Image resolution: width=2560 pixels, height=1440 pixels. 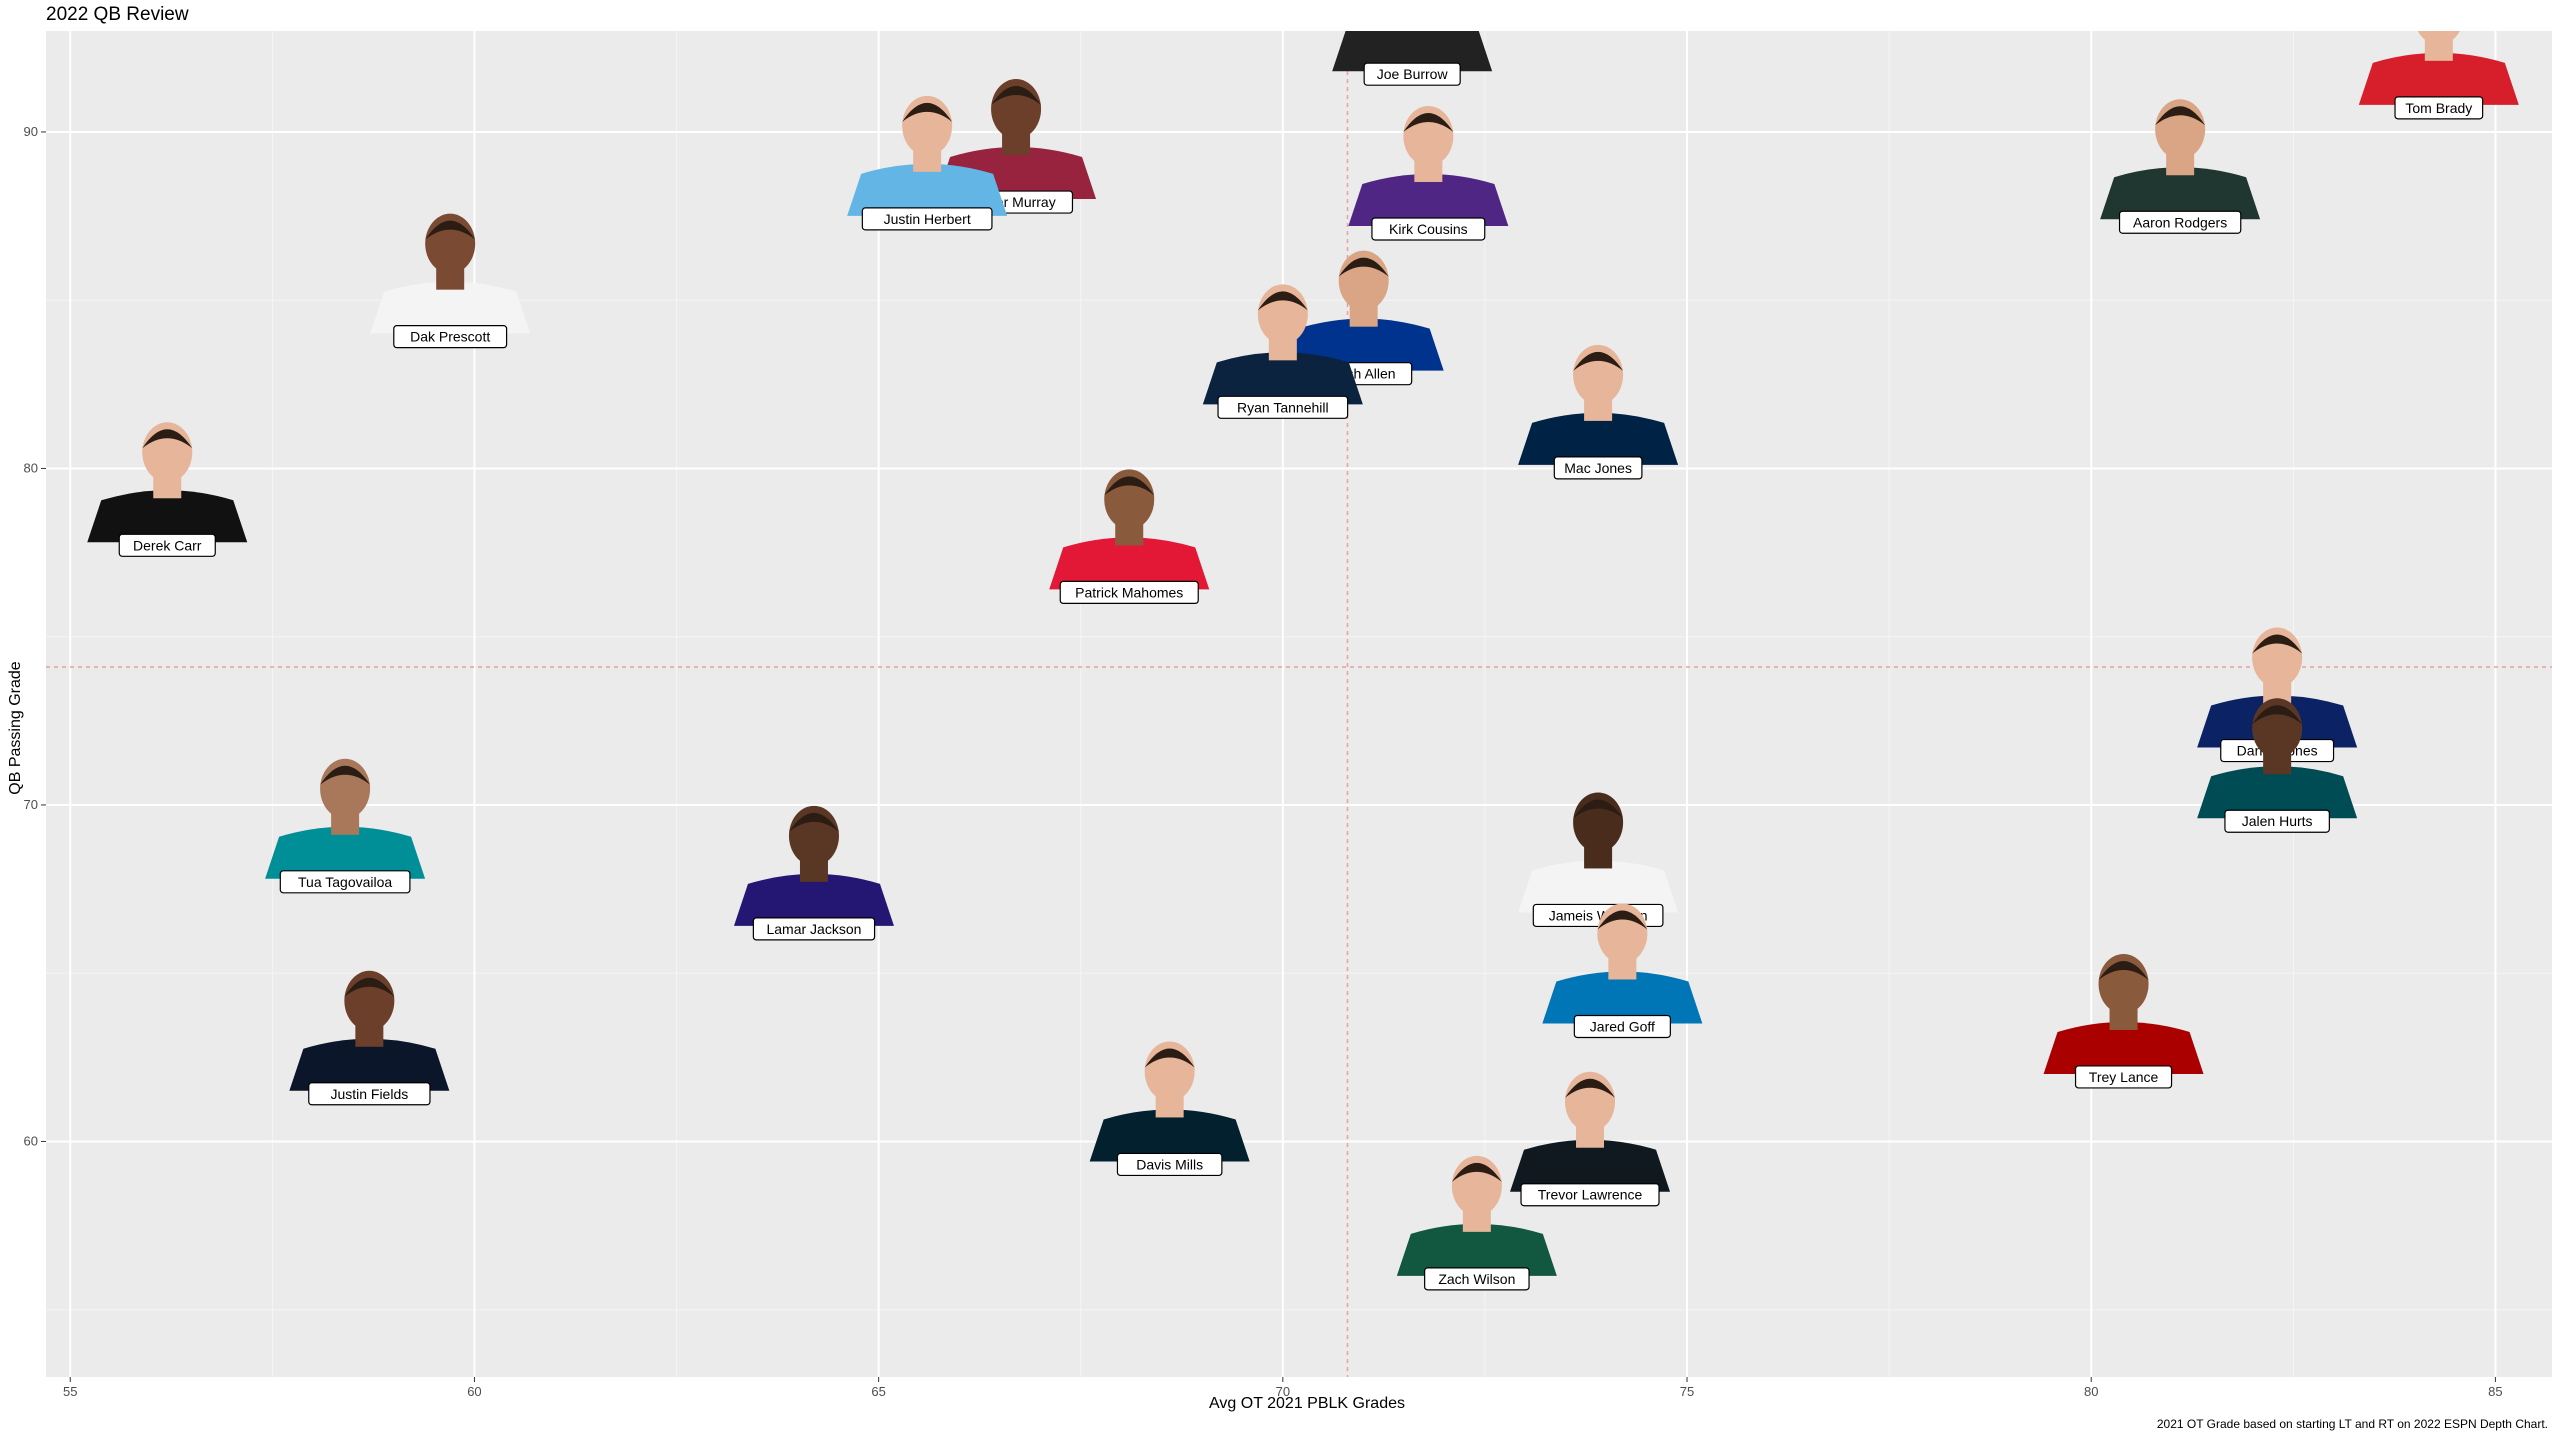 What do you see at coordinates (2495, 1391) in the screenshot?
I see `x-tick-label: 85` at bounding box center [2495, 1391].